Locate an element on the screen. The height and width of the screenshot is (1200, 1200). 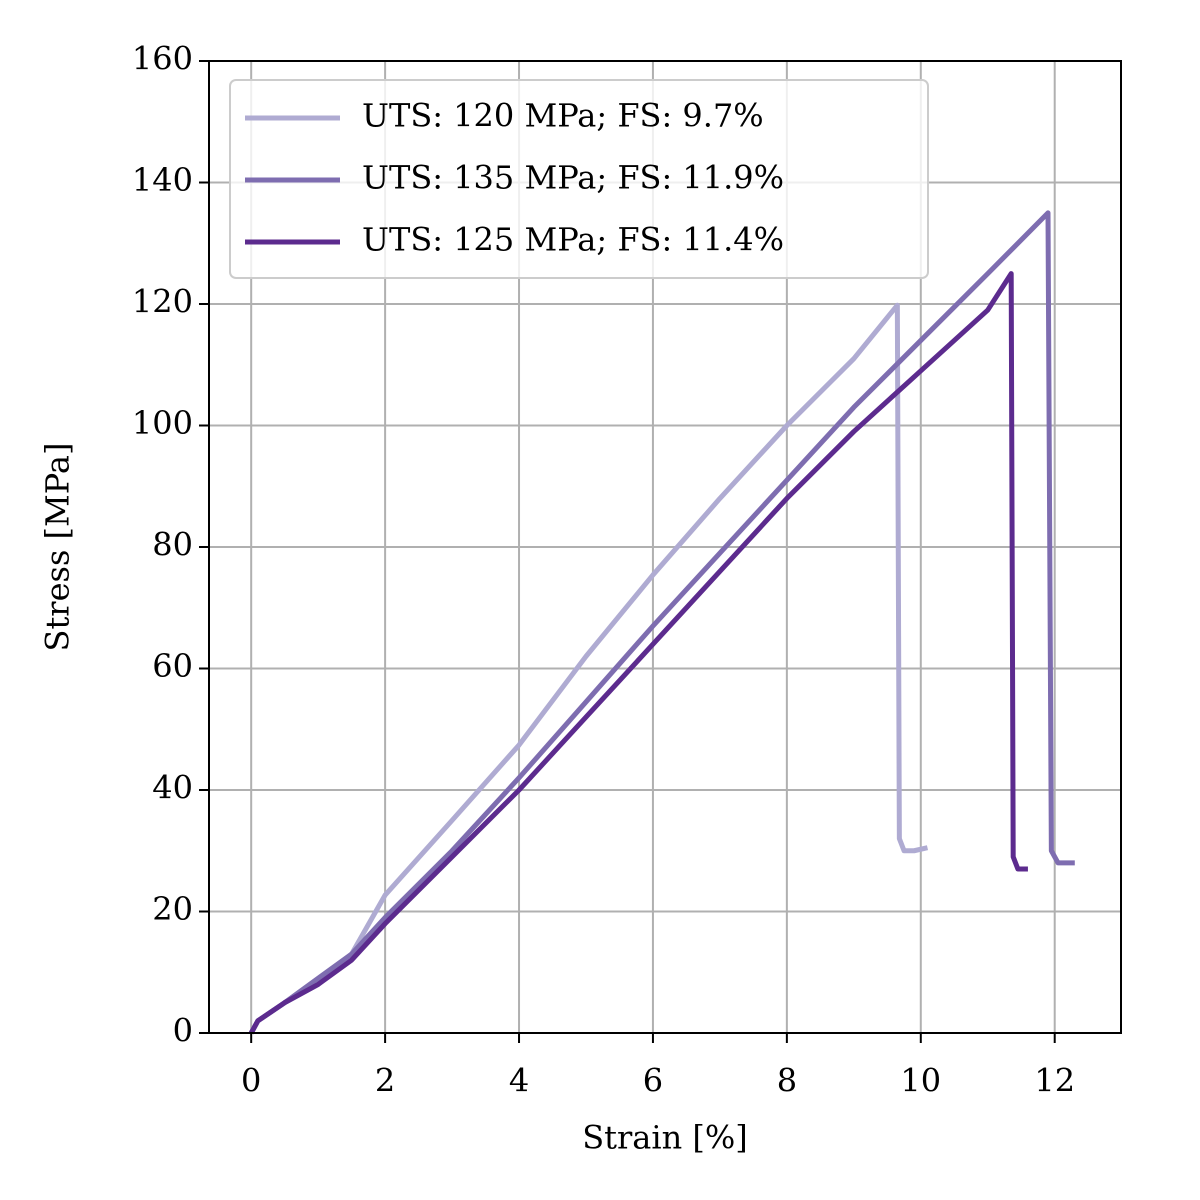
y-tick-label: 120 is located at coordinates (162, 302).